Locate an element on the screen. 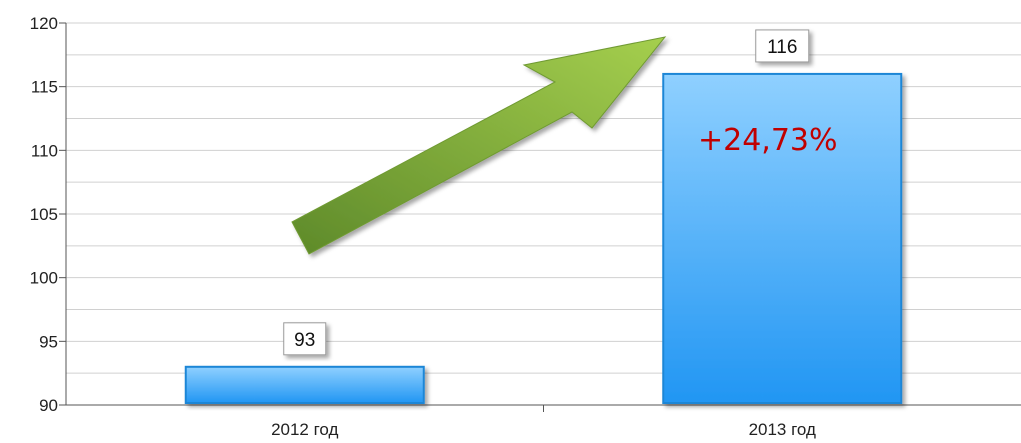 Image resolution: width=1021 pixels, height=443 pixels. x-category-label: 2012 год is located at coordinates (304, 429).